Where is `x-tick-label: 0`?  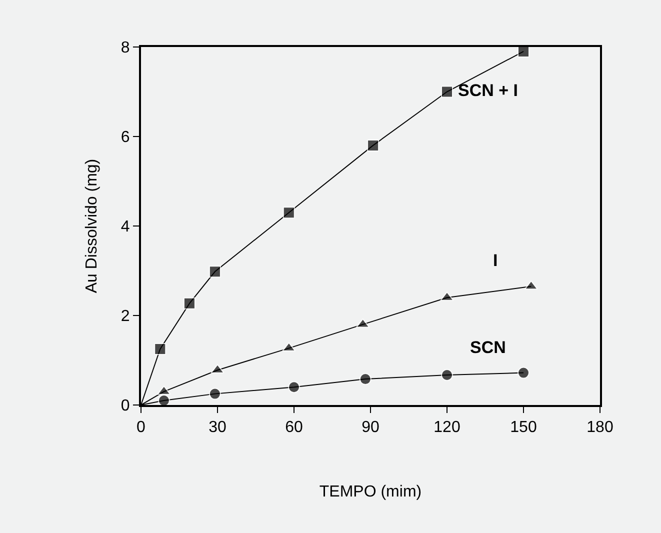 x-tick-label: 0 is located at coordinates (141, 427).